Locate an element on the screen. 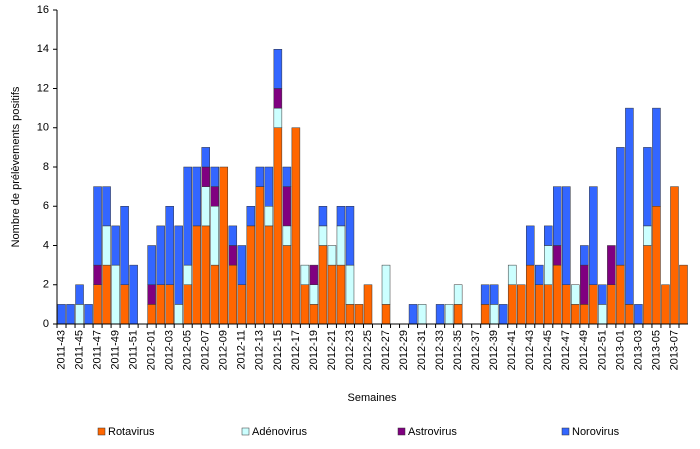 The height and width of the screenshot is (449, 700). x-tick-label: 2012-09 is located at coordinates (224, 350).